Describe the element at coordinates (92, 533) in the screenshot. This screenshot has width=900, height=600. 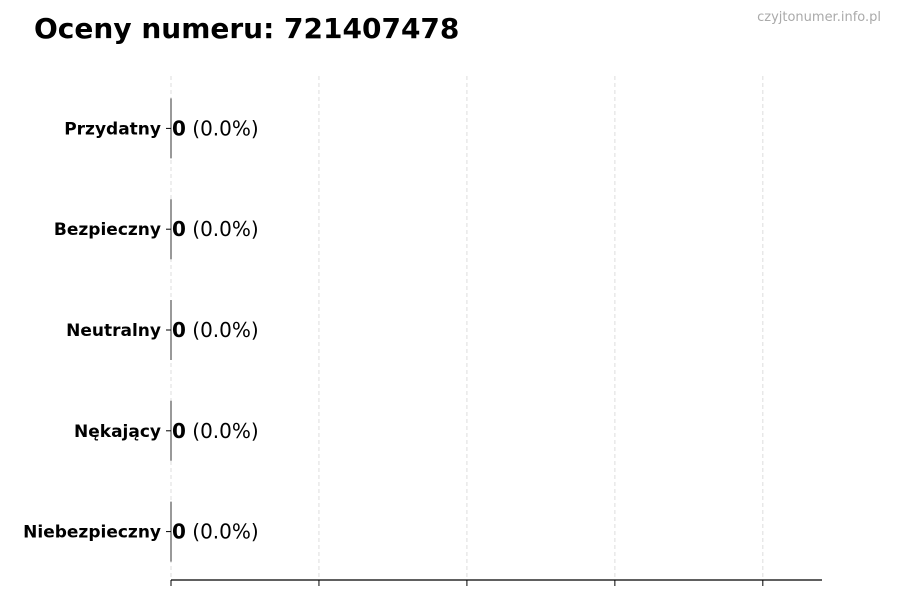
I see `category-label: Niebezpieczny` at that location.